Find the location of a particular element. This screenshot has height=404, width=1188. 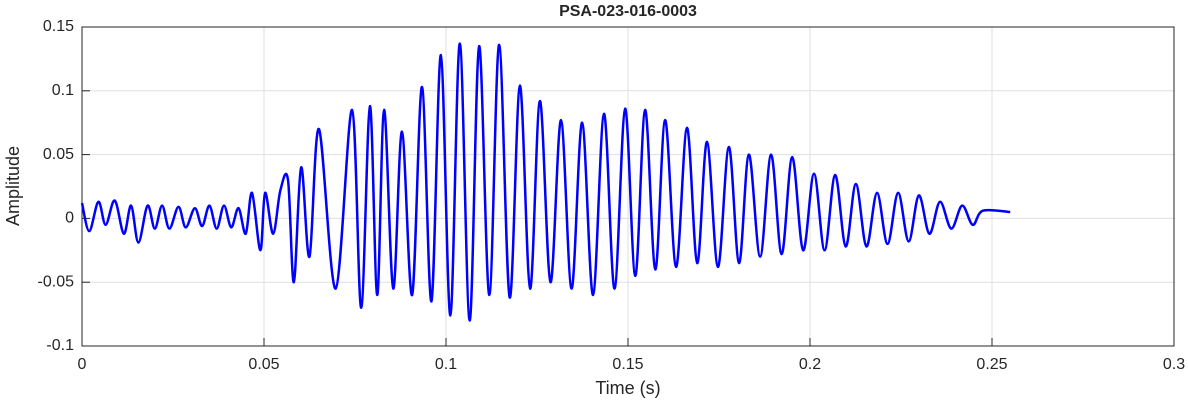

y-tick-label: 0.15 is located at coordinates (58, 26).